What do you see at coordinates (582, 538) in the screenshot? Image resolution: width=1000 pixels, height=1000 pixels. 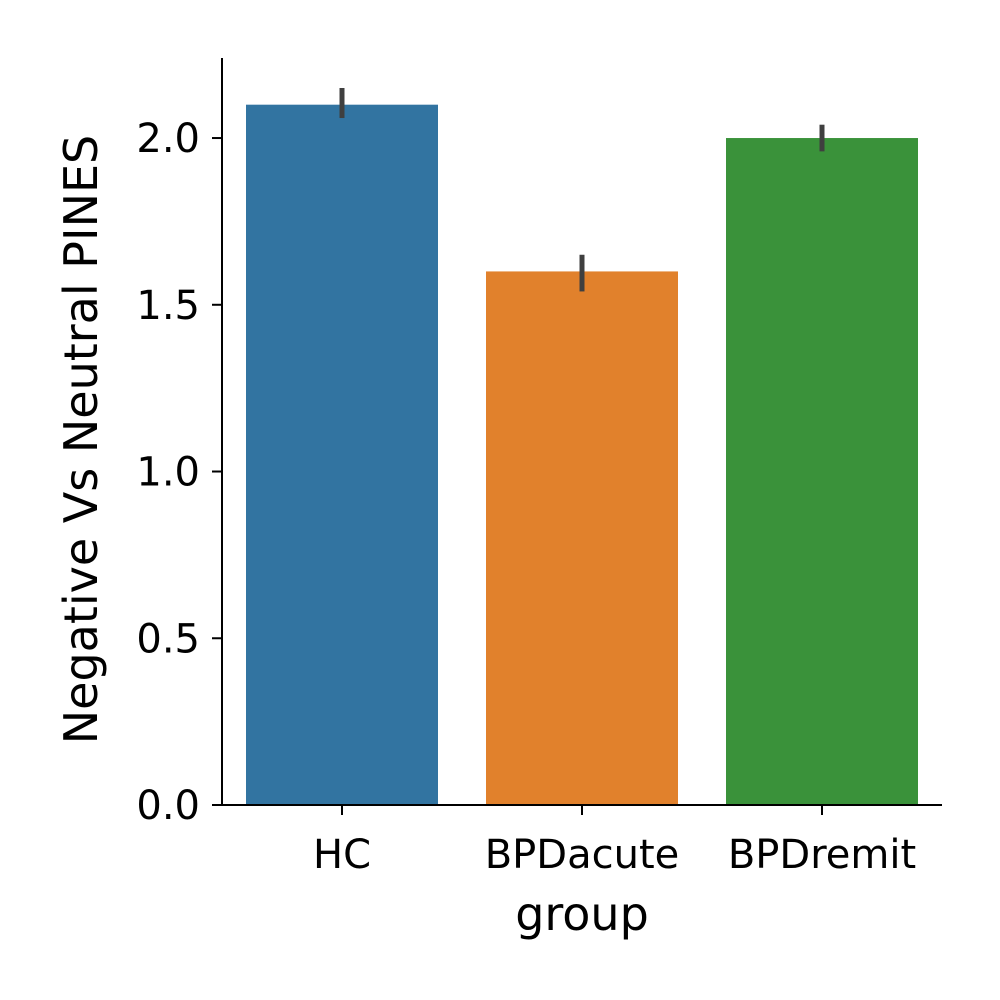 I see `bar-bpdacute` at bounding box center [582, 538].